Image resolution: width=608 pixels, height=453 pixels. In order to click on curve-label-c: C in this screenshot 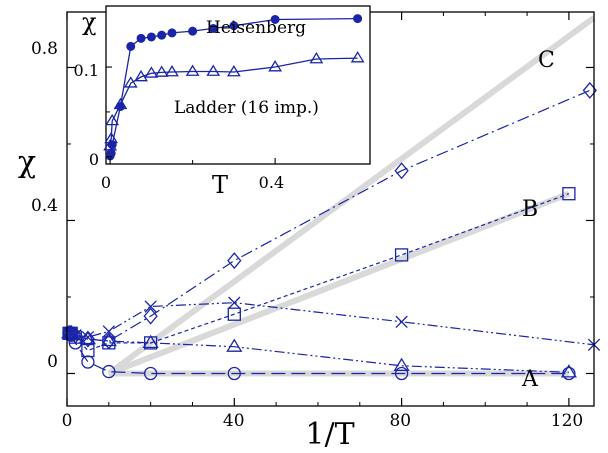, I will do `click(546, 60)`.